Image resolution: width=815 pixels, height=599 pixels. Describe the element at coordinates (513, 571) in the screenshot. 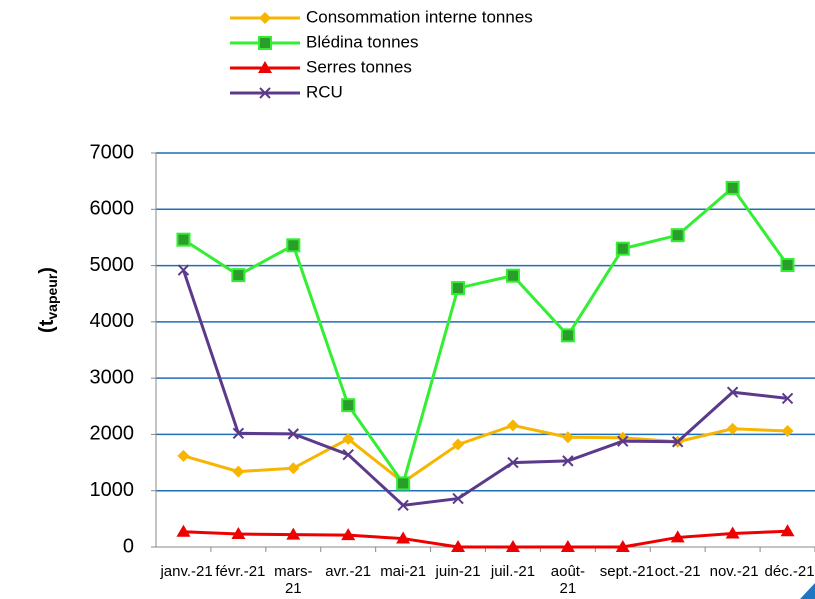

I see `x-tick-label: juil.-21` at that location.